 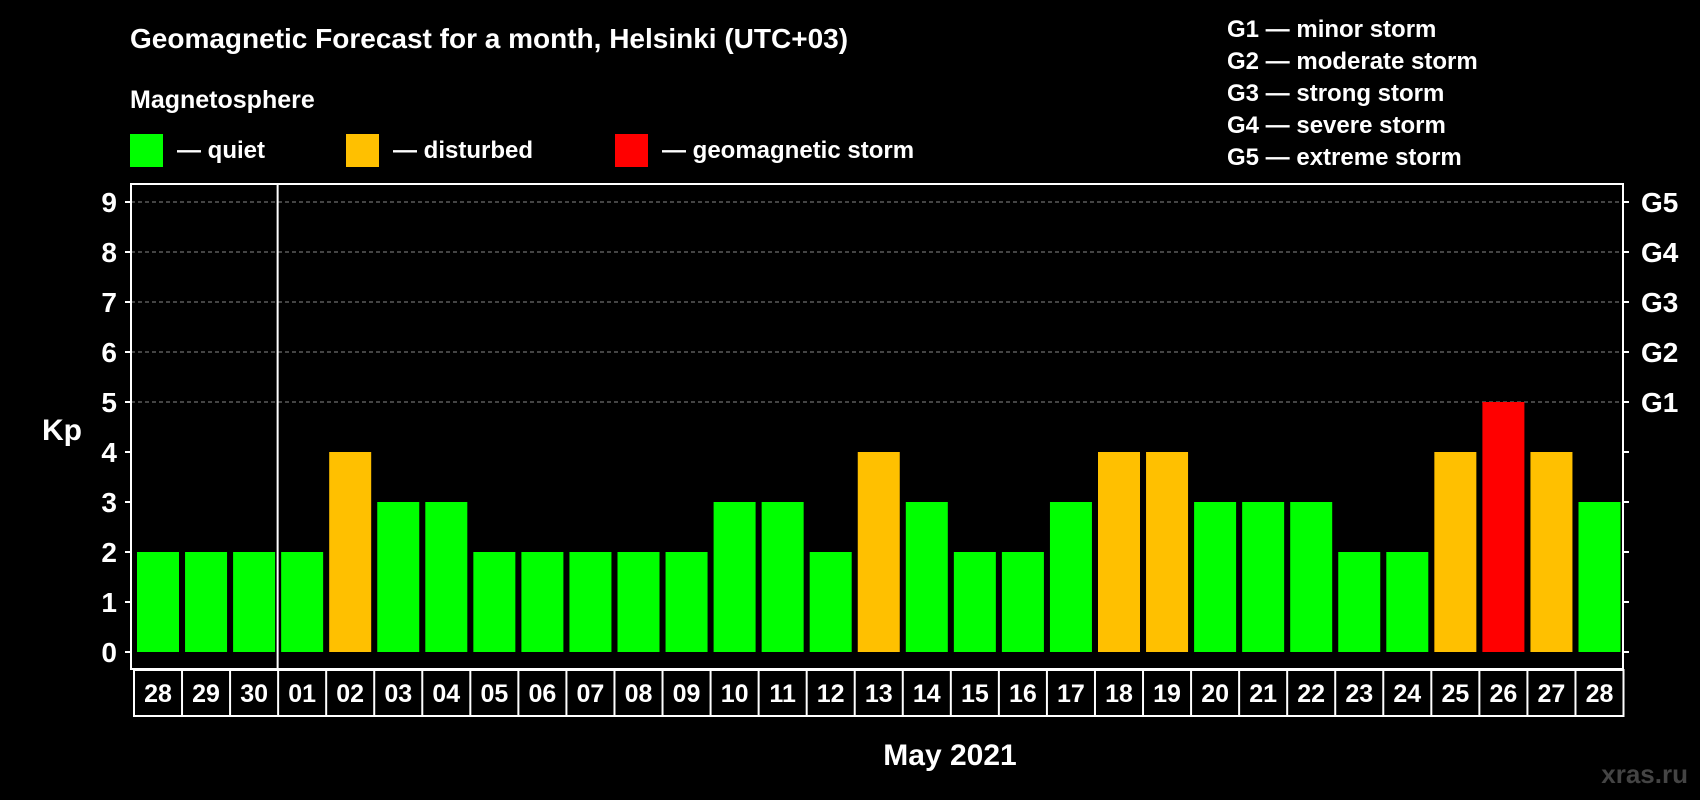 I want to click on x-tick-label: 18, so click(x=1119, y=694).